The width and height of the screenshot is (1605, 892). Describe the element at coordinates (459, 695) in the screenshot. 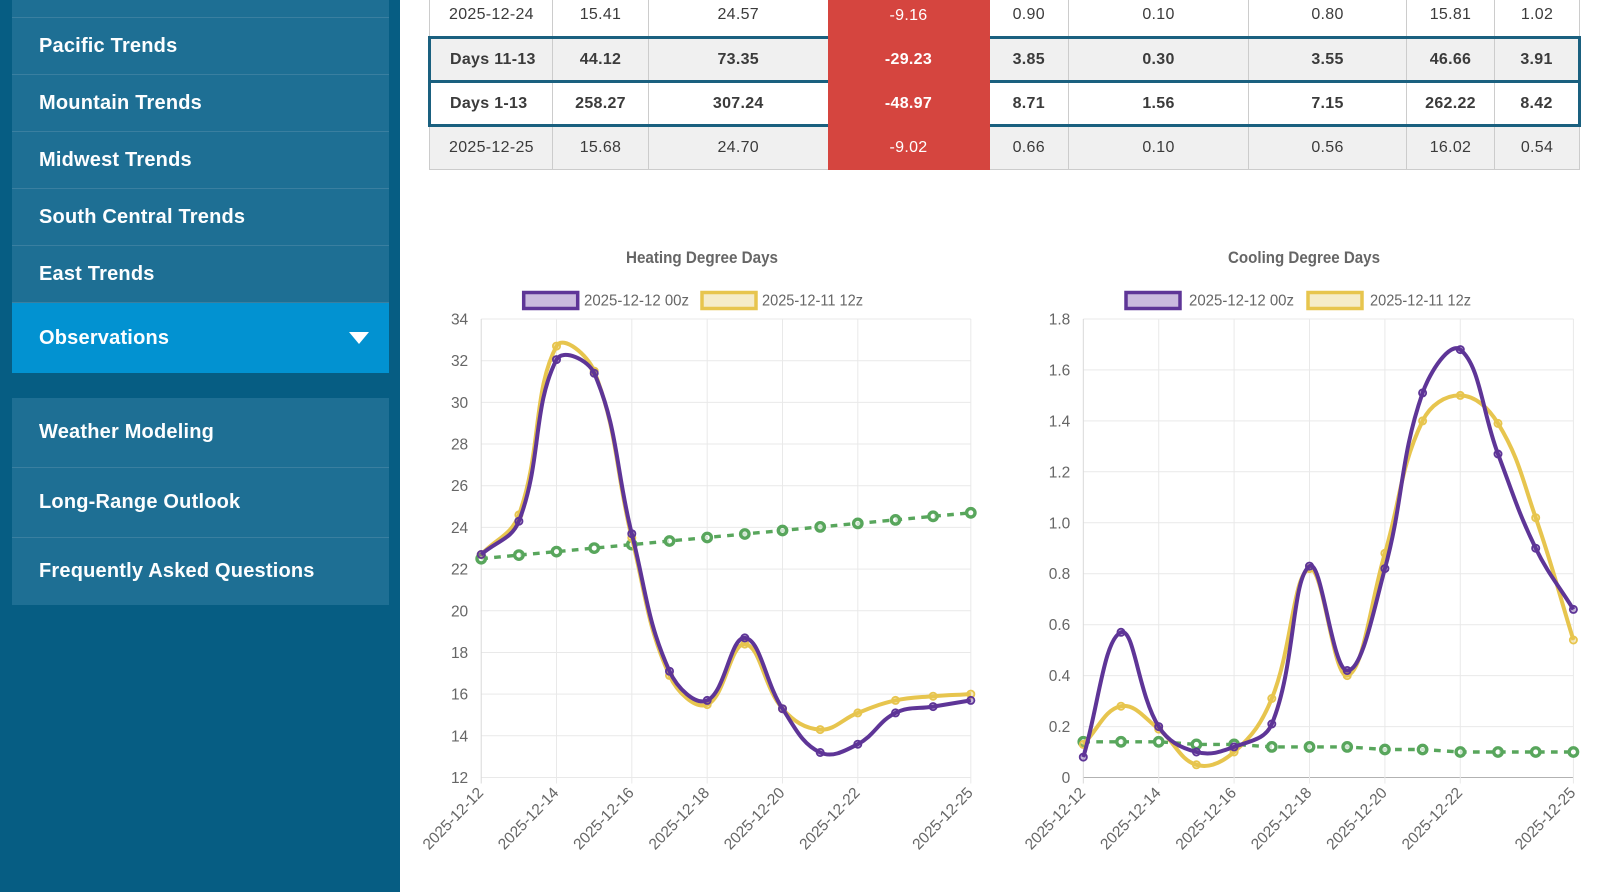

I see `svg-text: 16` at that location.